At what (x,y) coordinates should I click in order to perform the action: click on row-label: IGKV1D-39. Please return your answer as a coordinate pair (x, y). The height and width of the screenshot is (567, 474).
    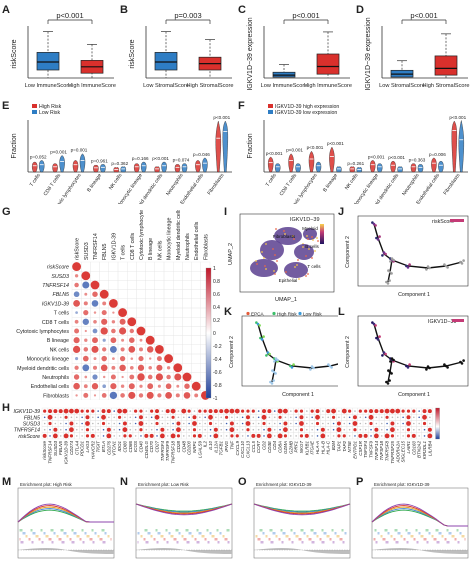
    Looking at the image, I should click on (55, 304).